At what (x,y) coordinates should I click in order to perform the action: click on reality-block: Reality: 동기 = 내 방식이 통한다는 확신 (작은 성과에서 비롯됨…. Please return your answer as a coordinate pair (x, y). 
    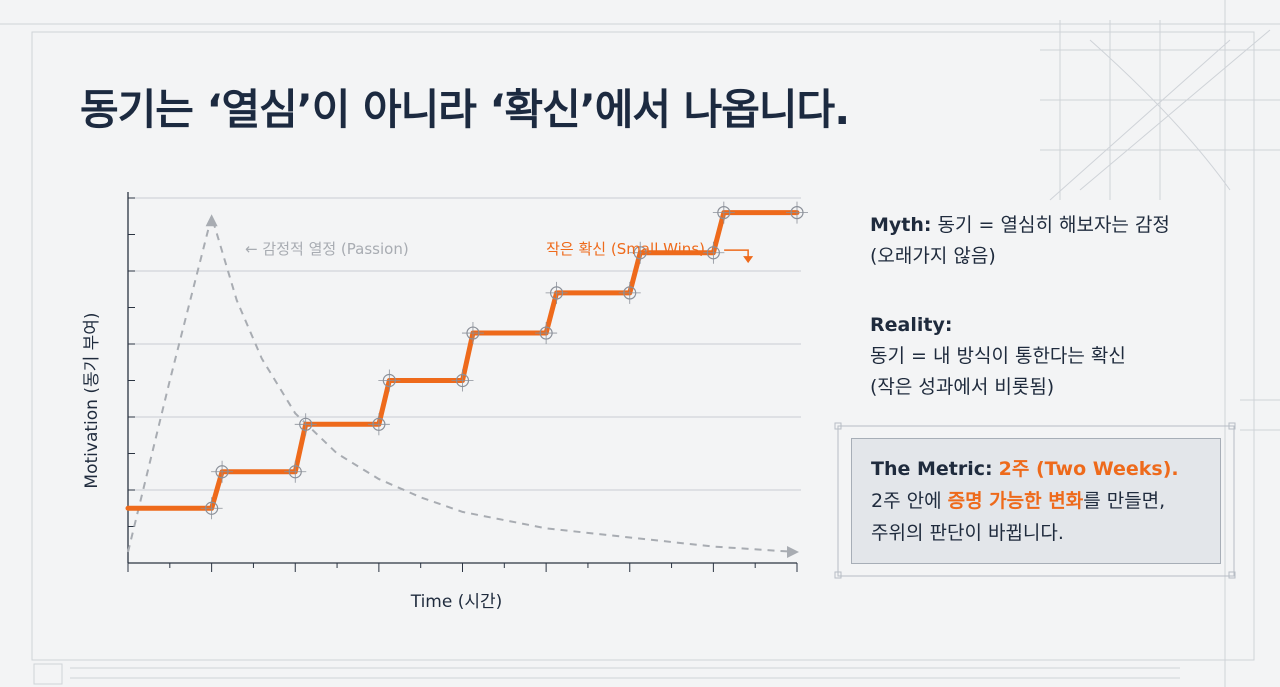
    Looking at the image, I should click on (998, 356).